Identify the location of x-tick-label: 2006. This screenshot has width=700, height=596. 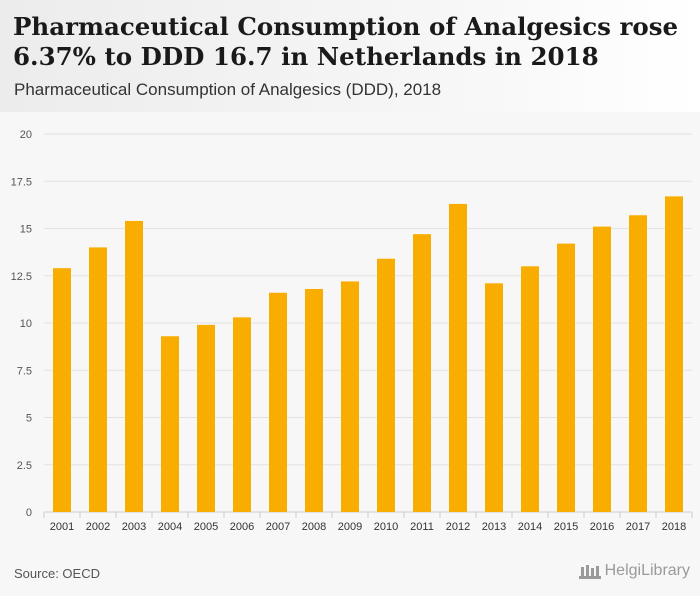
(242, 527).